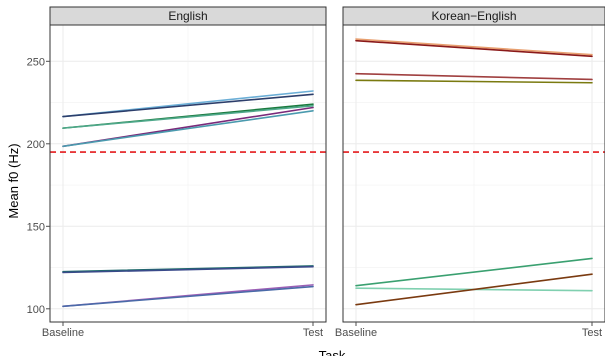  Describe the element at coordinates (36, 145) in the screenshot. I see `y-tick-label: 200` at that location.